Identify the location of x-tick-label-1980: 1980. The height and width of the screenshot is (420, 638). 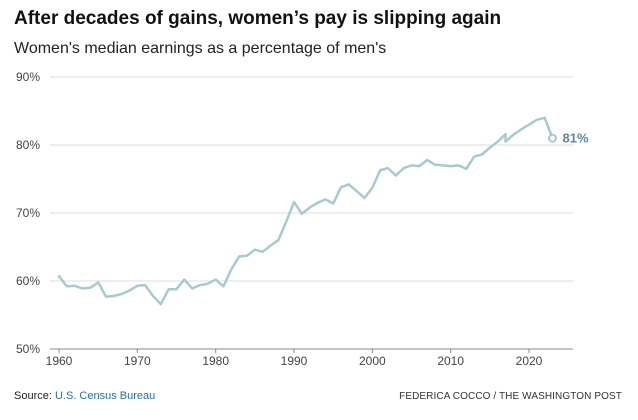
(215, 361).